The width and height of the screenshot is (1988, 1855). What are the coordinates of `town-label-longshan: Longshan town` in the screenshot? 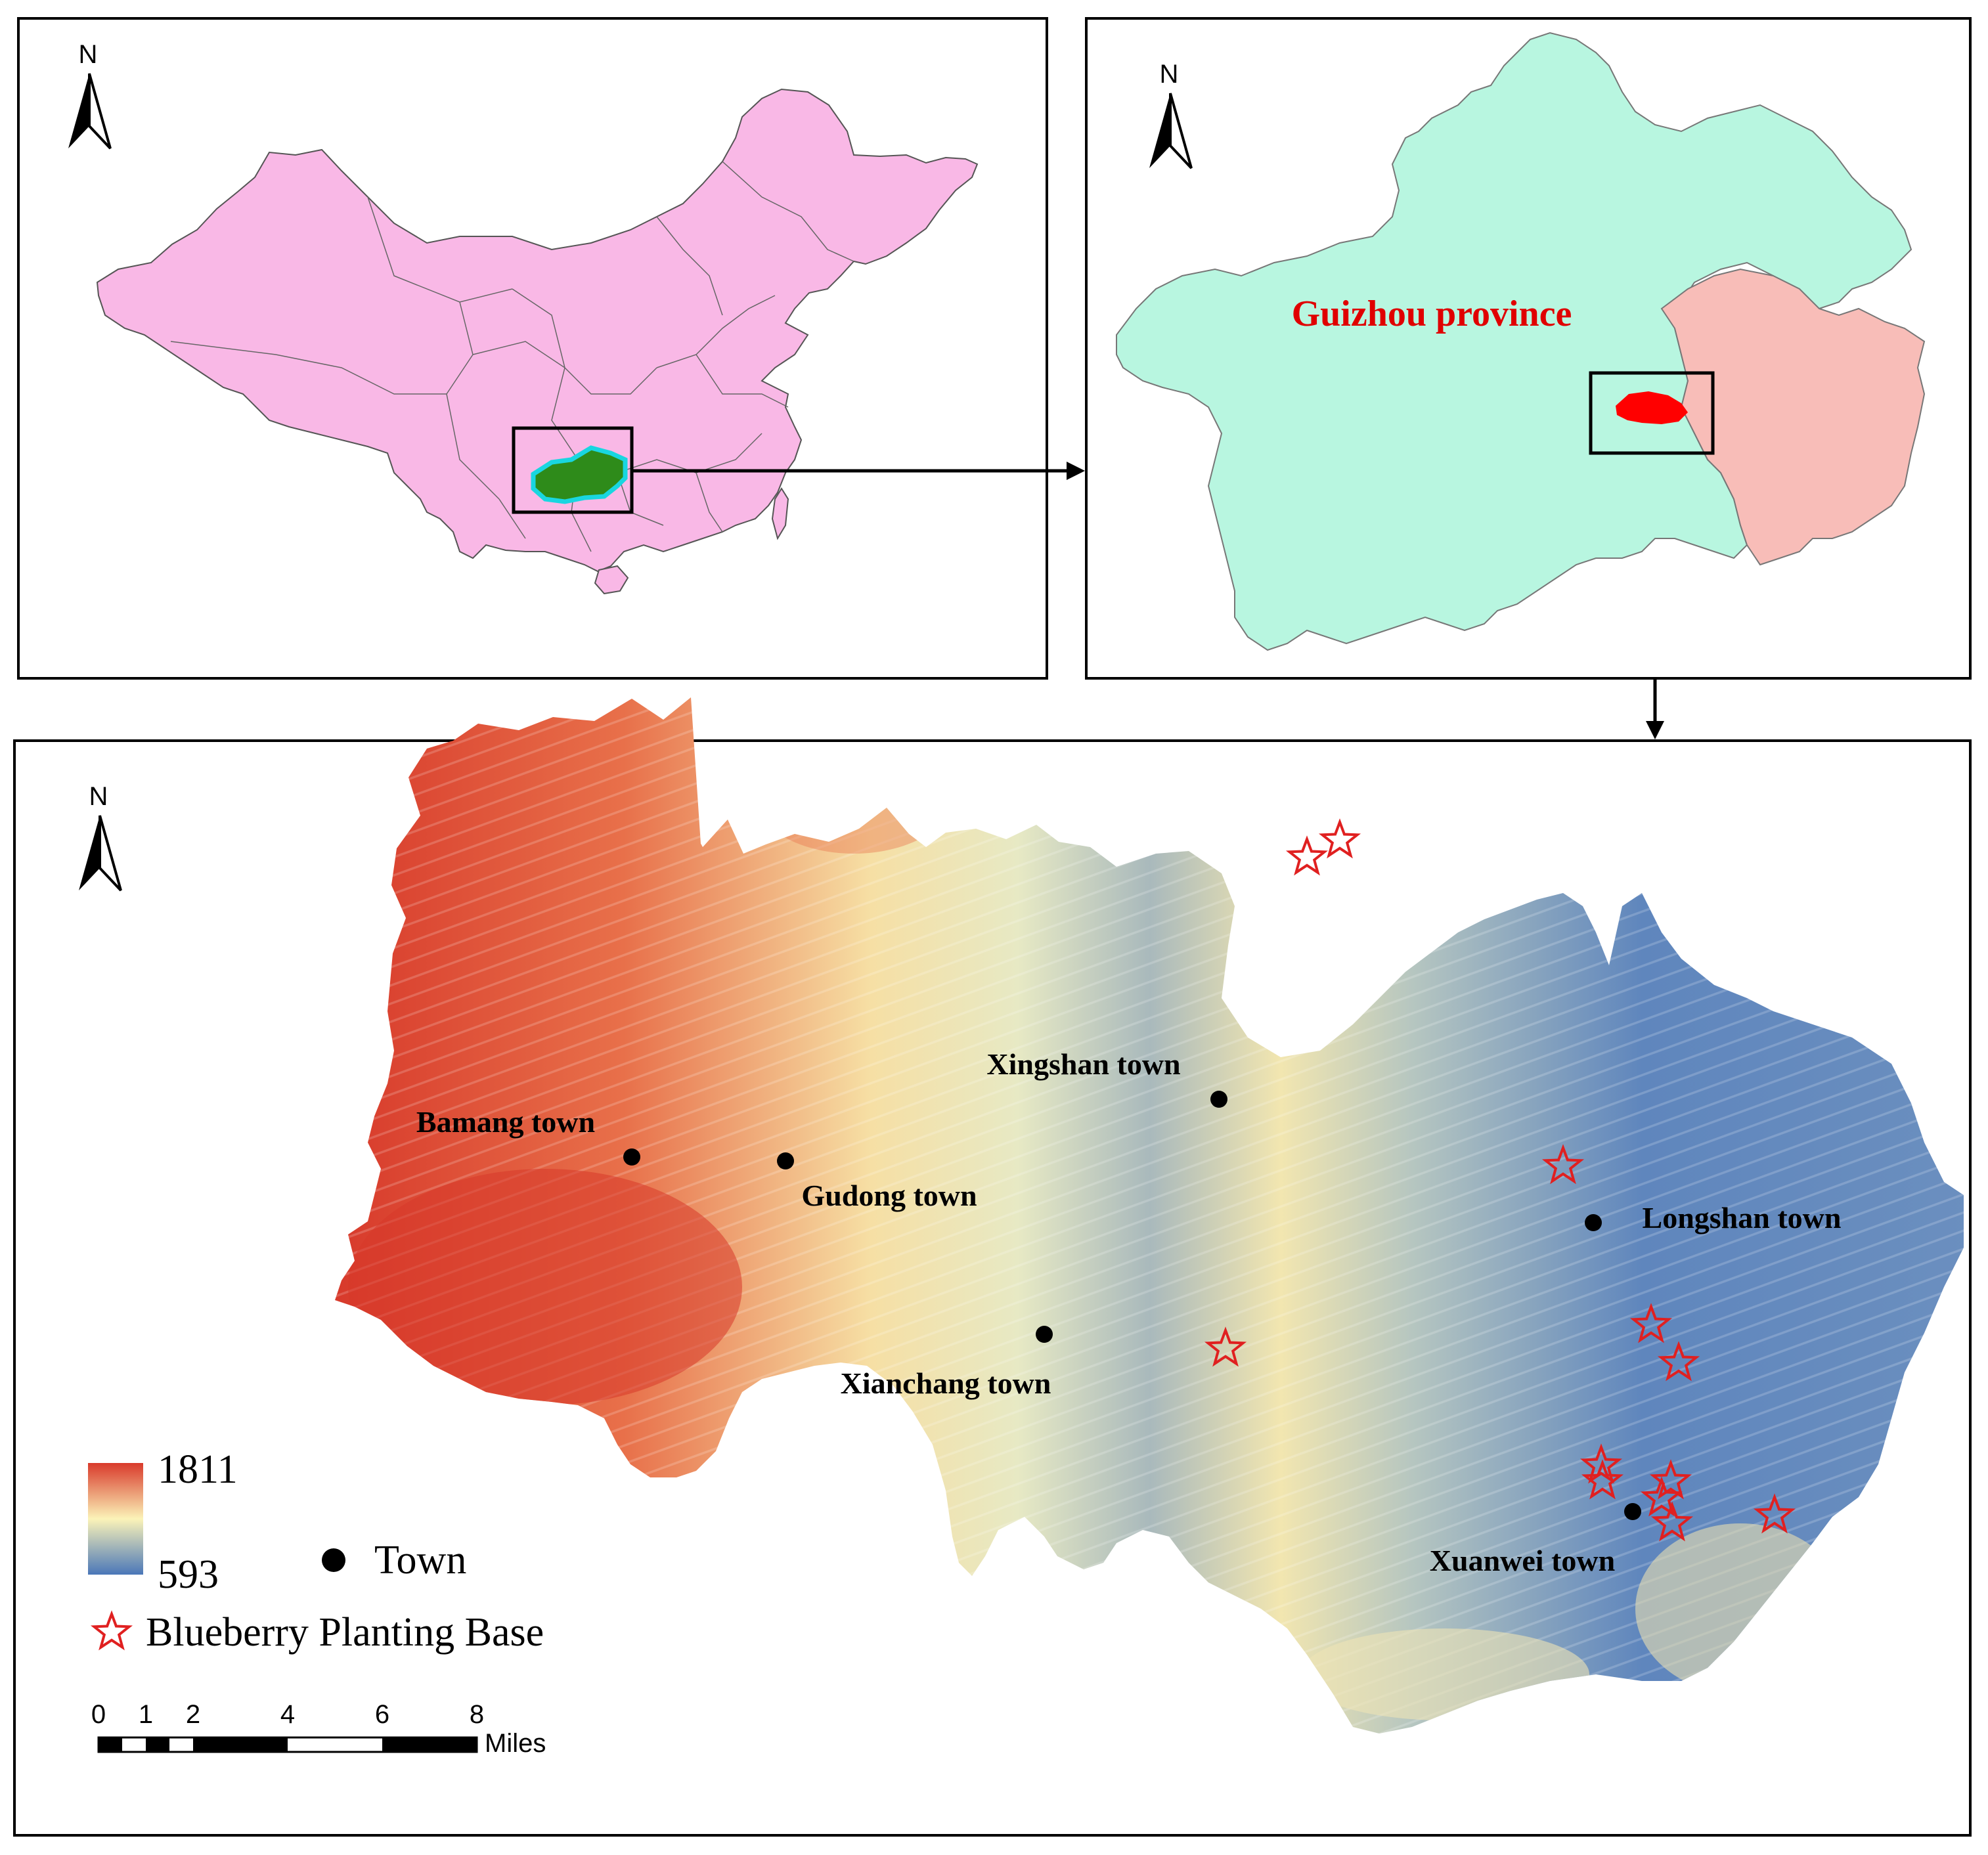 It's located at (1742, 1217).